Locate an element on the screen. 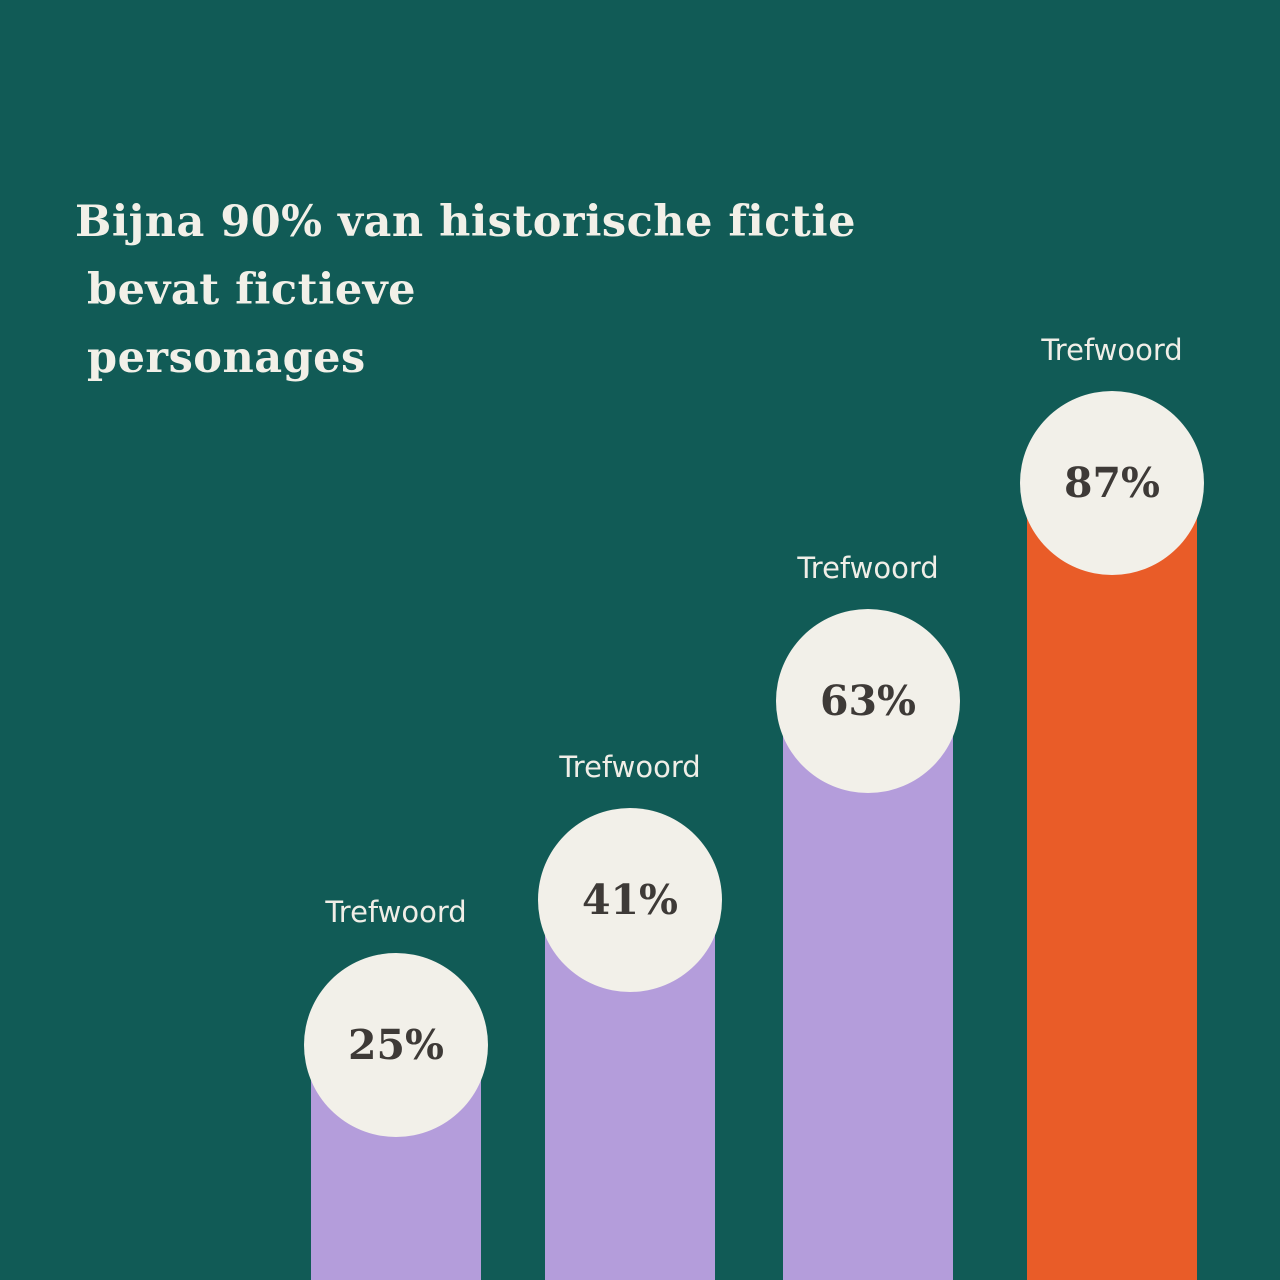 The image size is (1280, 1280). bar-group: Trefwoord 63% is located at coordinates (868, 640).